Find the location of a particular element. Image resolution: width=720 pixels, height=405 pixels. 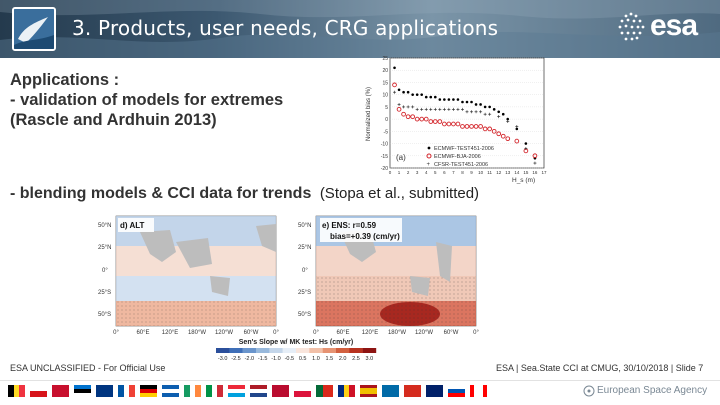

x-tick-label: 12 is located at coordinates (499, 172).